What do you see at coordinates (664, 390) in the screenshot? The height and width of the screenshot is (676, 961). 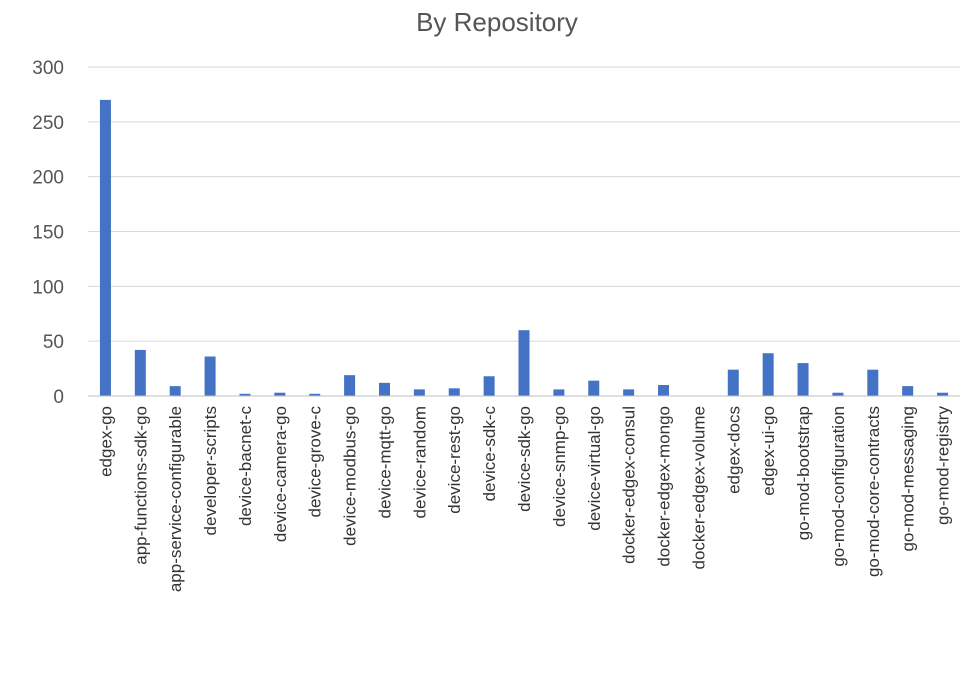 I see `bar-docker-edgex-mongo` at bounding box center [664, 390].